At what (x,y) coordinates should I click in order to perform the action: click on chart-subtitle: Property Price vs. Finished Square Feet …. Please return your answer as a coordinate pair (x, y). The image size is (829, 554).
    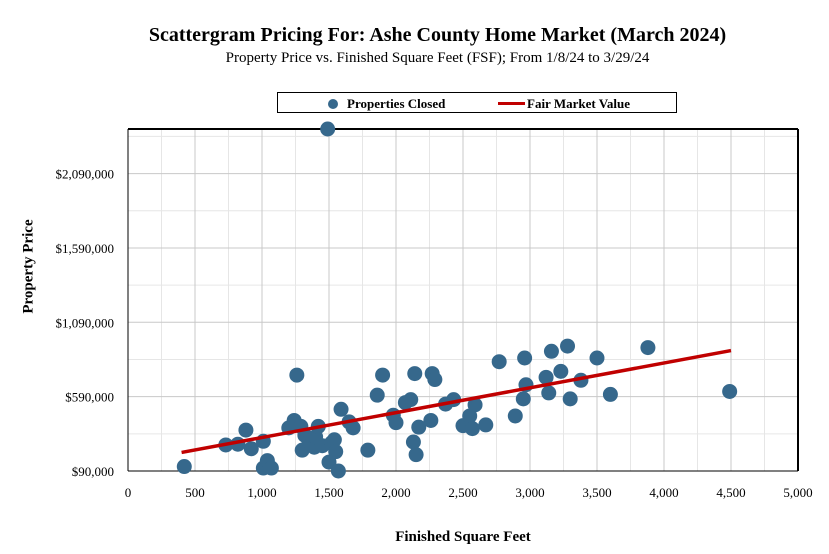
    Looking at the image, I should click on (437, 58).